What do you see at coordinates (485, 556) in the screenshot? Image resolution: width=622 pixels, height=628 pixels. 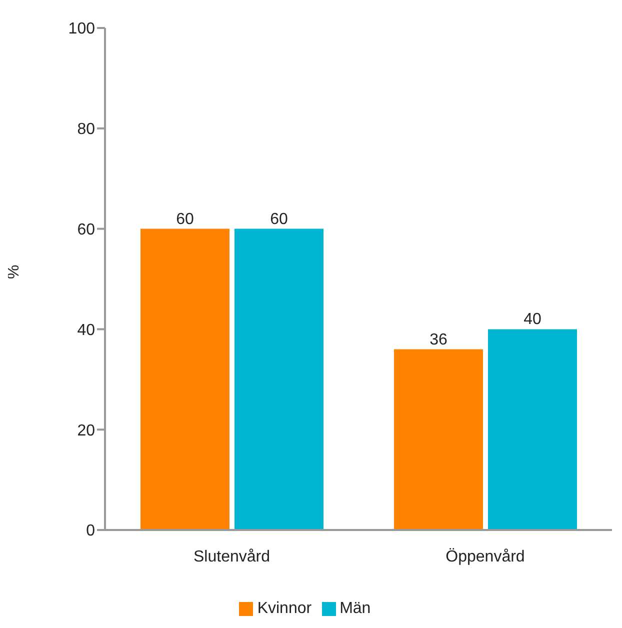 I see `x-tick-label: Öppenvård` at bounding box center [485, 556].